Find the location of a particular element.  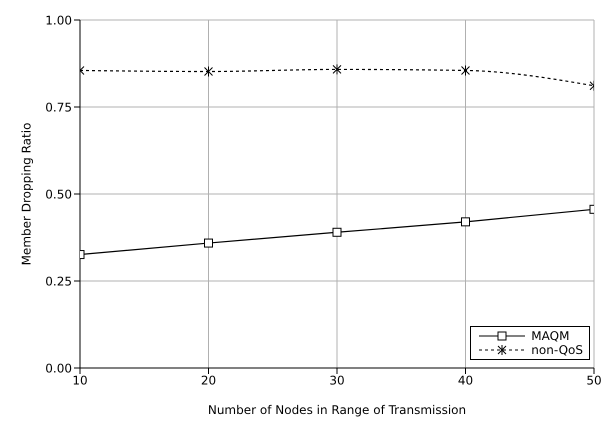

y-tick-label: 0.50 is located at coordinates (58, 194).